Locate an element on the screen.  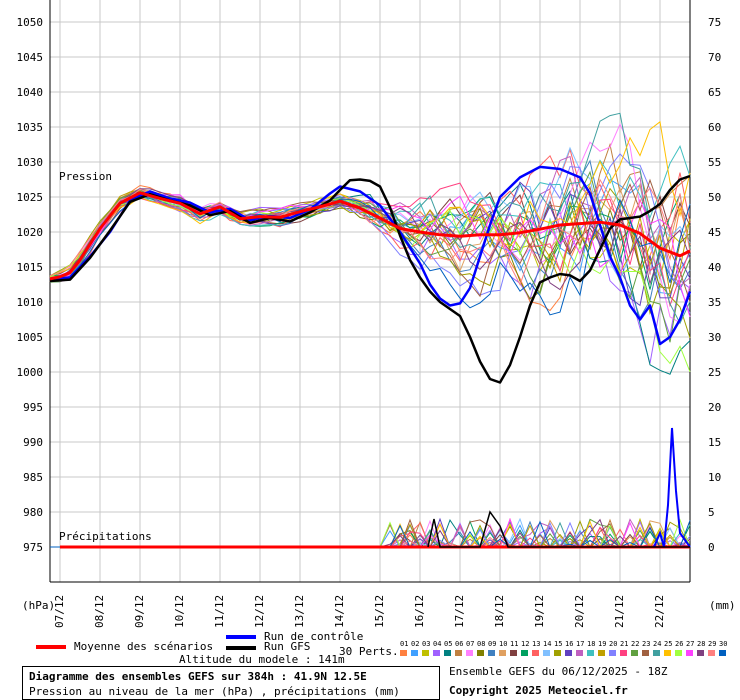
y-right-tick: 30 is located at coordinates (714, 337).